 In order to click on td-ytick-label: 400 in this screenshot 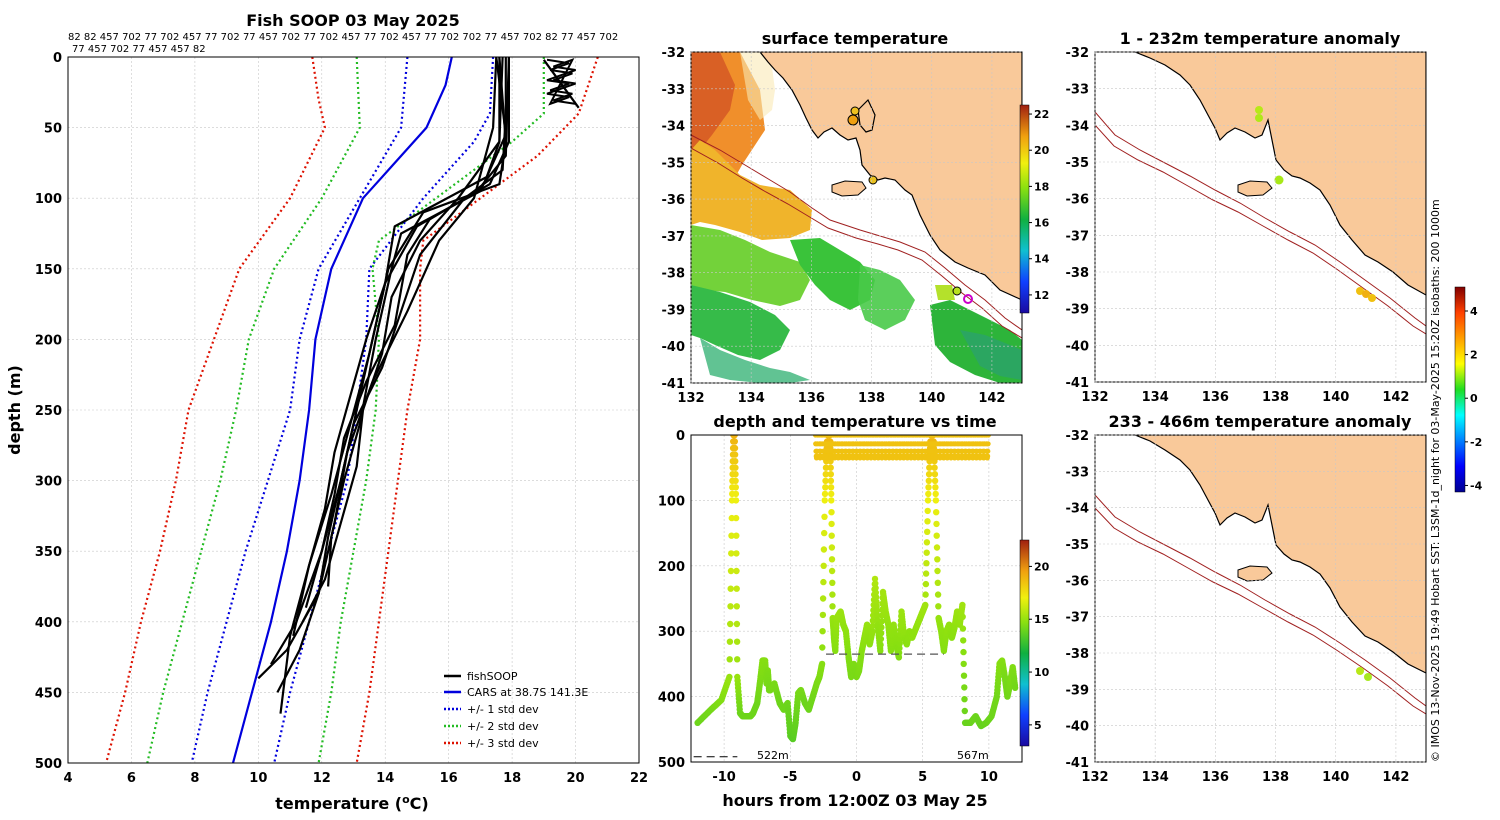, I will do `click(671, 698)`.